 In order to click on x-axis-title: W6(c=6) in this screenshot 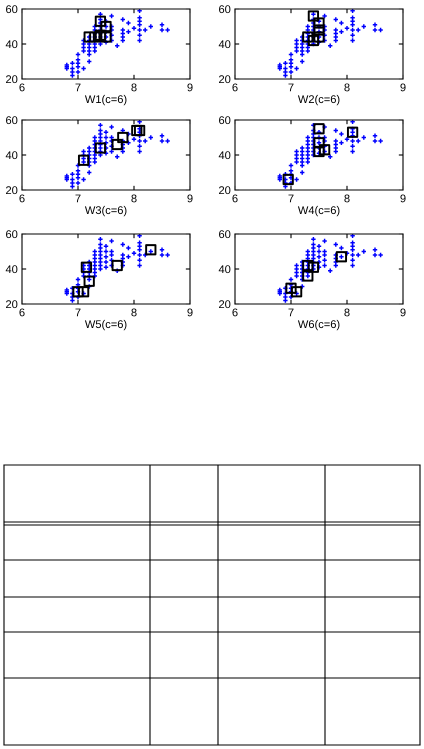, I will do `click(319, 325)`.